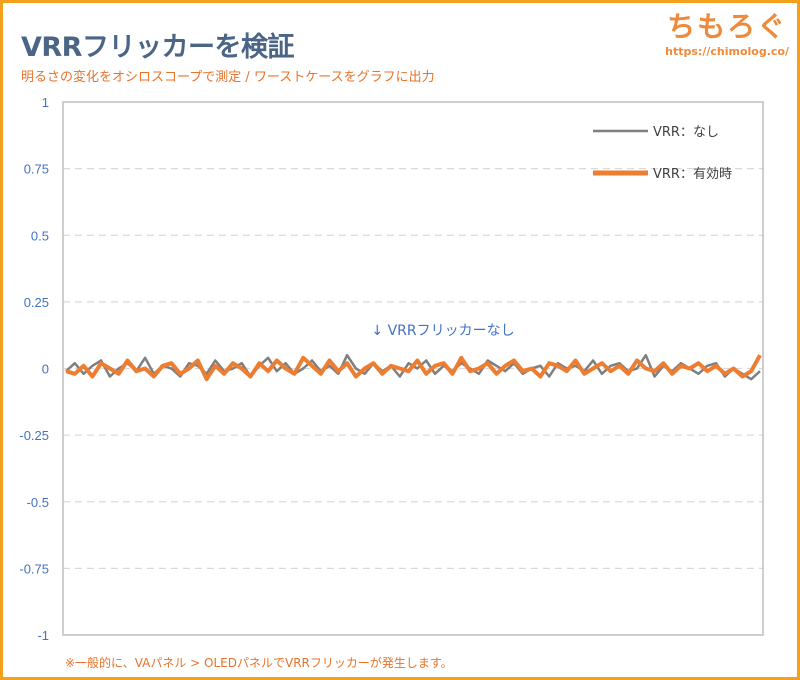  What do you see at coordinates (36, 302) in the screenshot?
I see `y-tick-label: 0.25` at bounding box center [36, 302].